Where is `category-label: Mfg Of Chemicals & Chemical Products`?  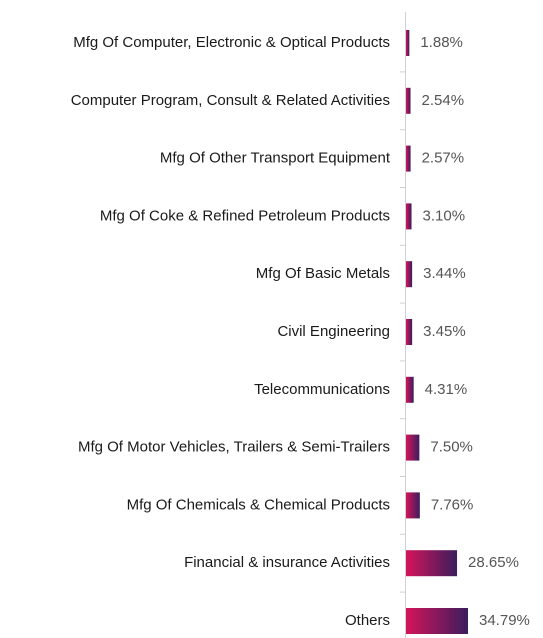 category-label: Mfg Of Chemicals & Chemical Products is located at coordinates (258, 504).